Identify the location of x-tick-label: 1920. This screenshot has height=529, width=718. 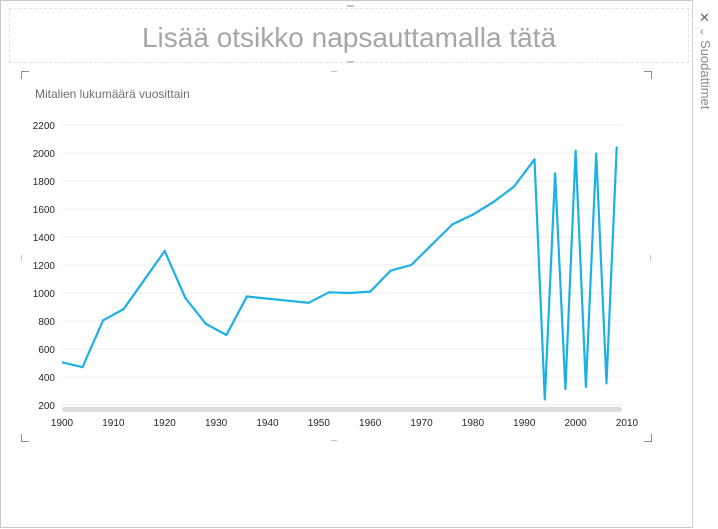
(165, 423).